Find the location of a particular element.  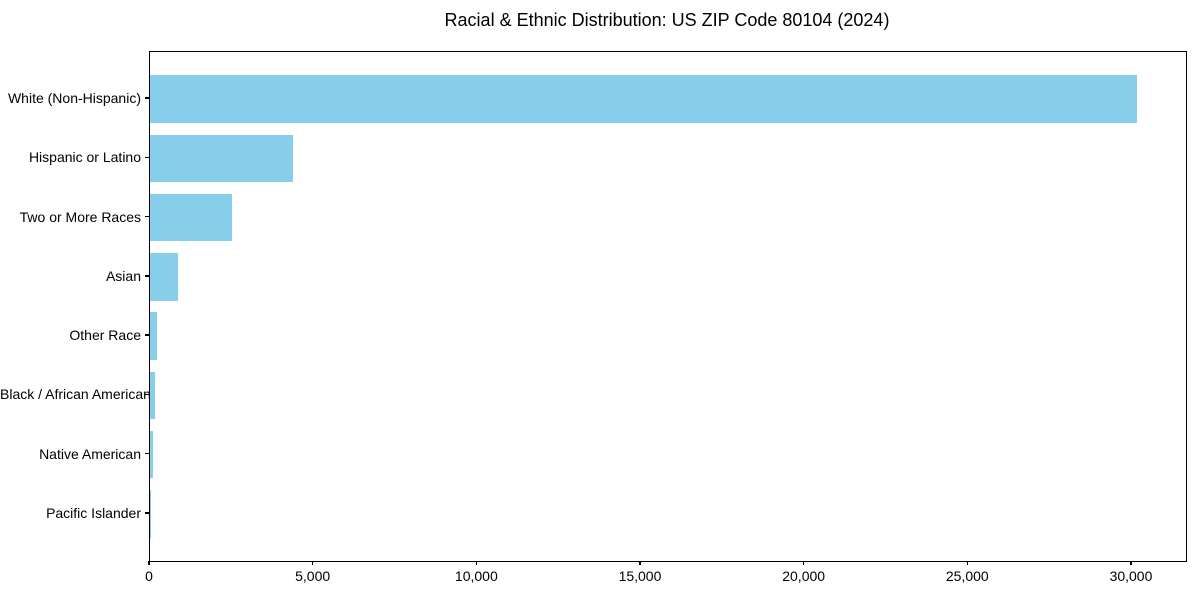

x-tick-label-10-000: 10,000 is located at coordinates (476, 576).